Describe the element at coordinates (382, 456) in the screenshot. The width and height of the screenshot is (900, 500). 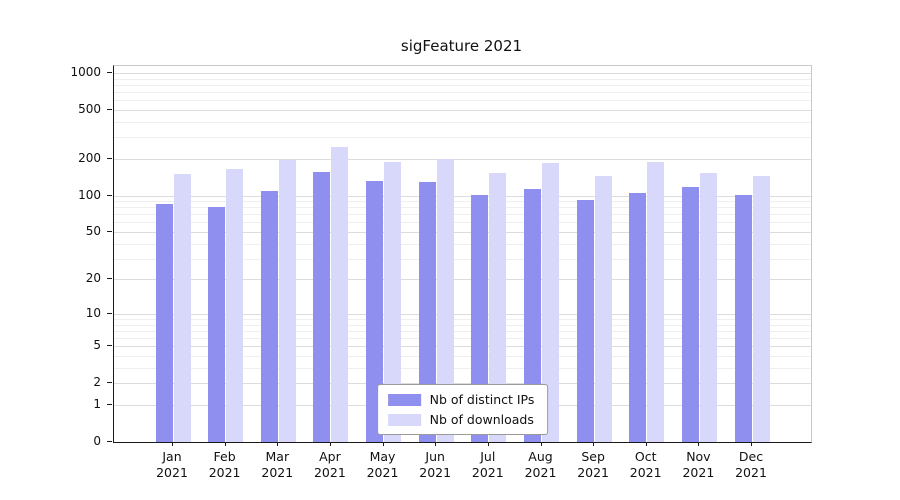
I see `x-tick-label-month: May` at that location.